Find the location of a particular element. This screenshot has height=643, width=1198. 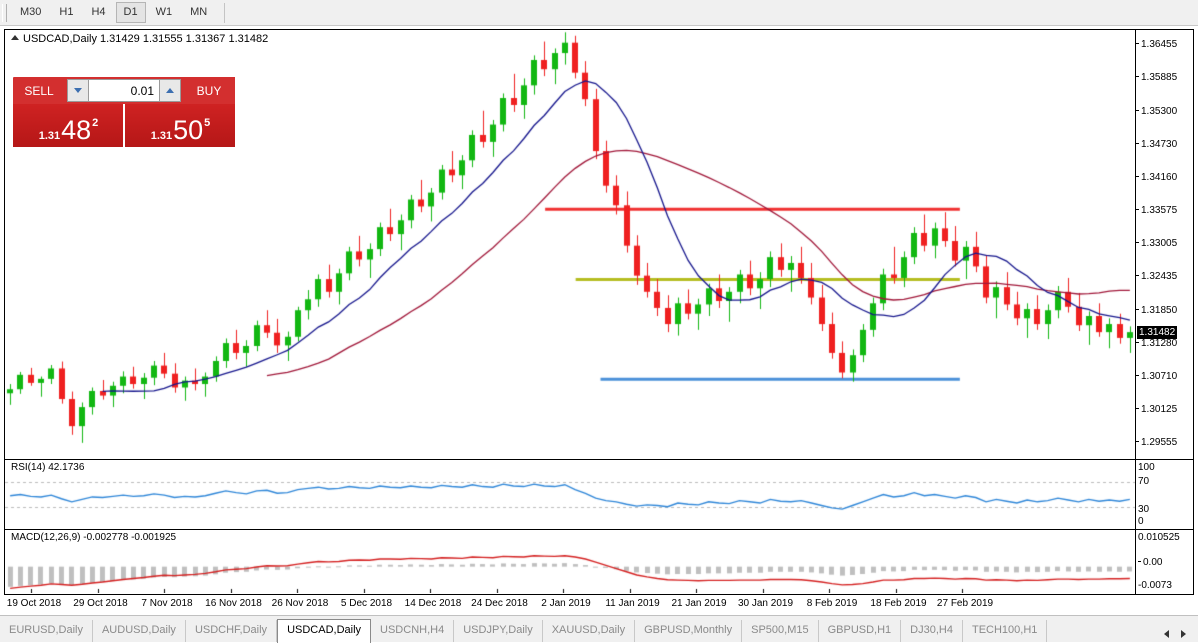

macd-label: MACD(12,26,9) -0.002778 -0.001925 is located at coordinates (94, 537).